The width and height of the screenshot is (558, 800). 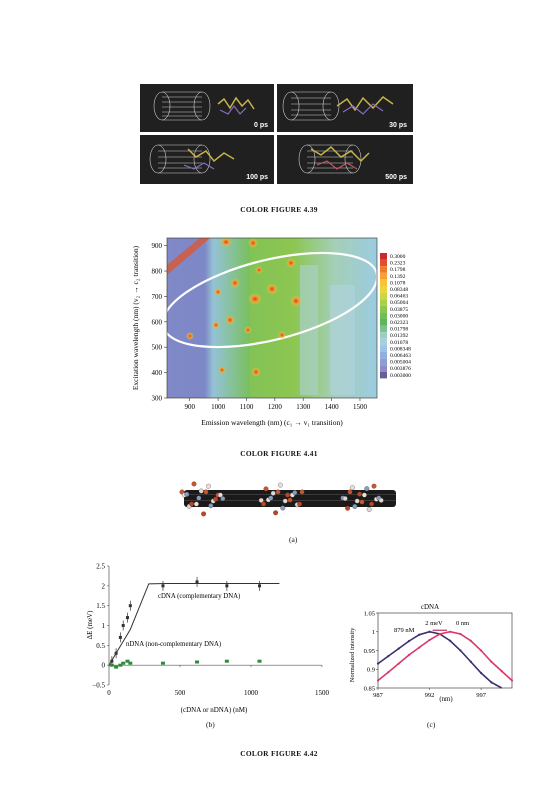 I want to click on y-axis-label: ΔE (meV), so click(x=90, y=624).